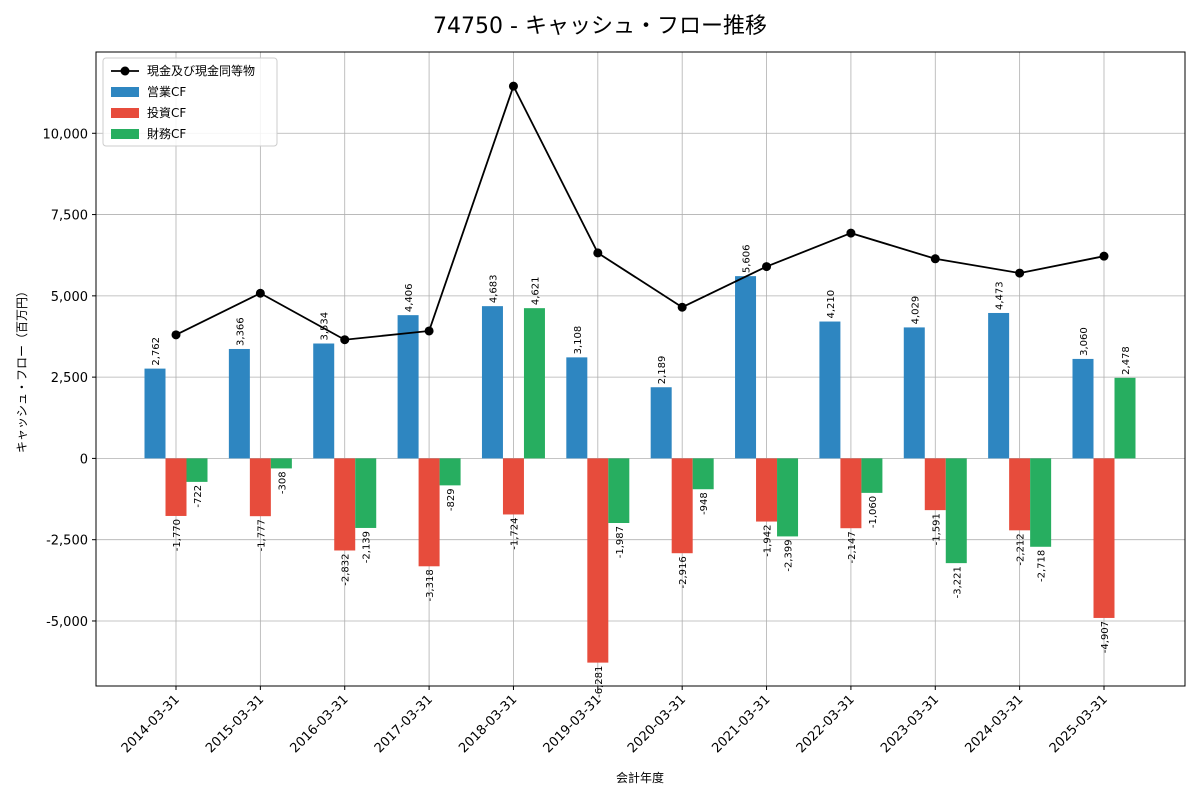 This screenshot has height=800, width=1200. What do you see at coordinates (201, 70) in the screenshot?
I see `legend-label: 現金及び現金同等物` at bounding box center [201, 70].